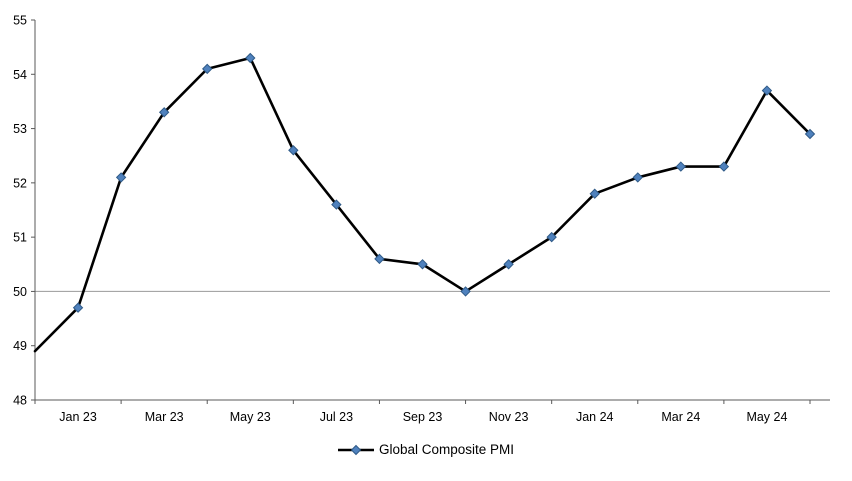 Image resolution: width=852 pixels, height=481 pixels. Describe the element at coordinates (766, 417) in the screenshot. I see `x-axis-tick-label: May 24` at that location.